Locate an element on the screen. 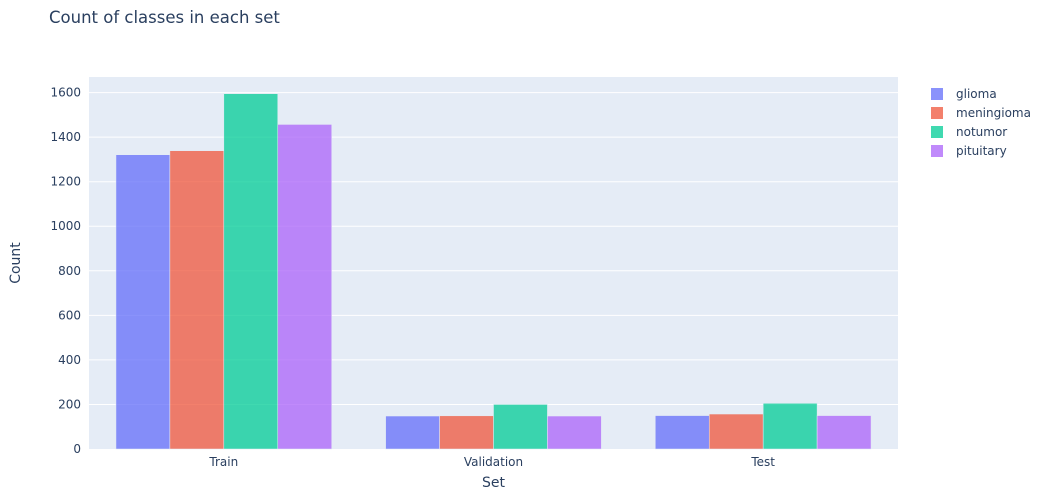 This screenshot has width=1039, height=494. legend-item-glioma: glioma is located at coordinates (964, 94).